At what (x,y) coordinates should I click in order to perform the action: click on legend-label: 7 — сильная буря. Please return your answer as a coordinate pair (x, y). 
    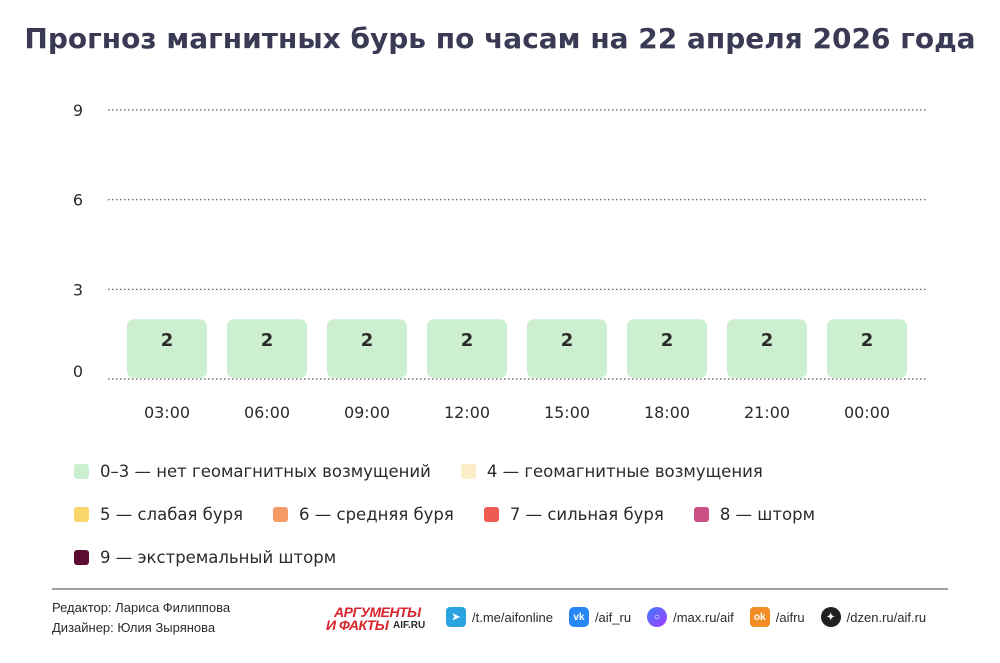
    Looking at the image, I should click on (586, 514).